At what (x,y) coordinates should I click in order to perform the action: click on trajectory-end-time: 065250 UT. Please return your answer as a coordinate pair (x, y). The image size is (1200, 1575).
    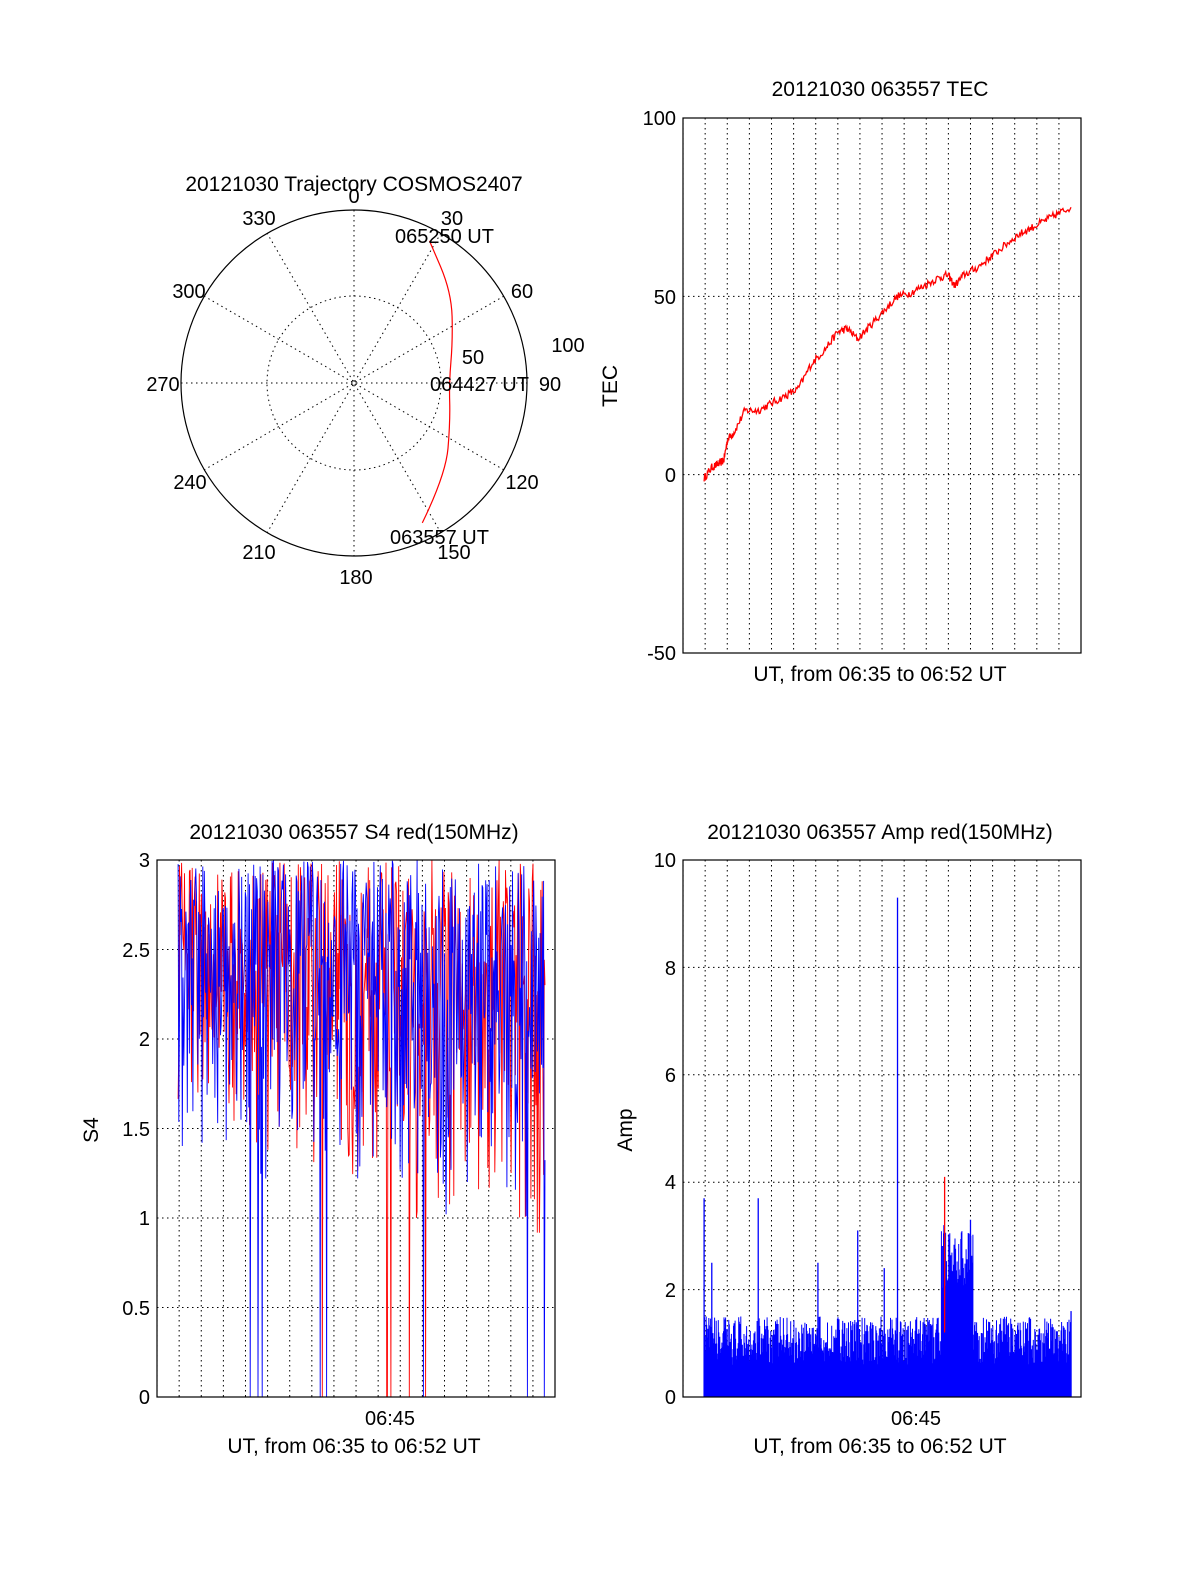
    Looking at the image, I should click on (444, 237).